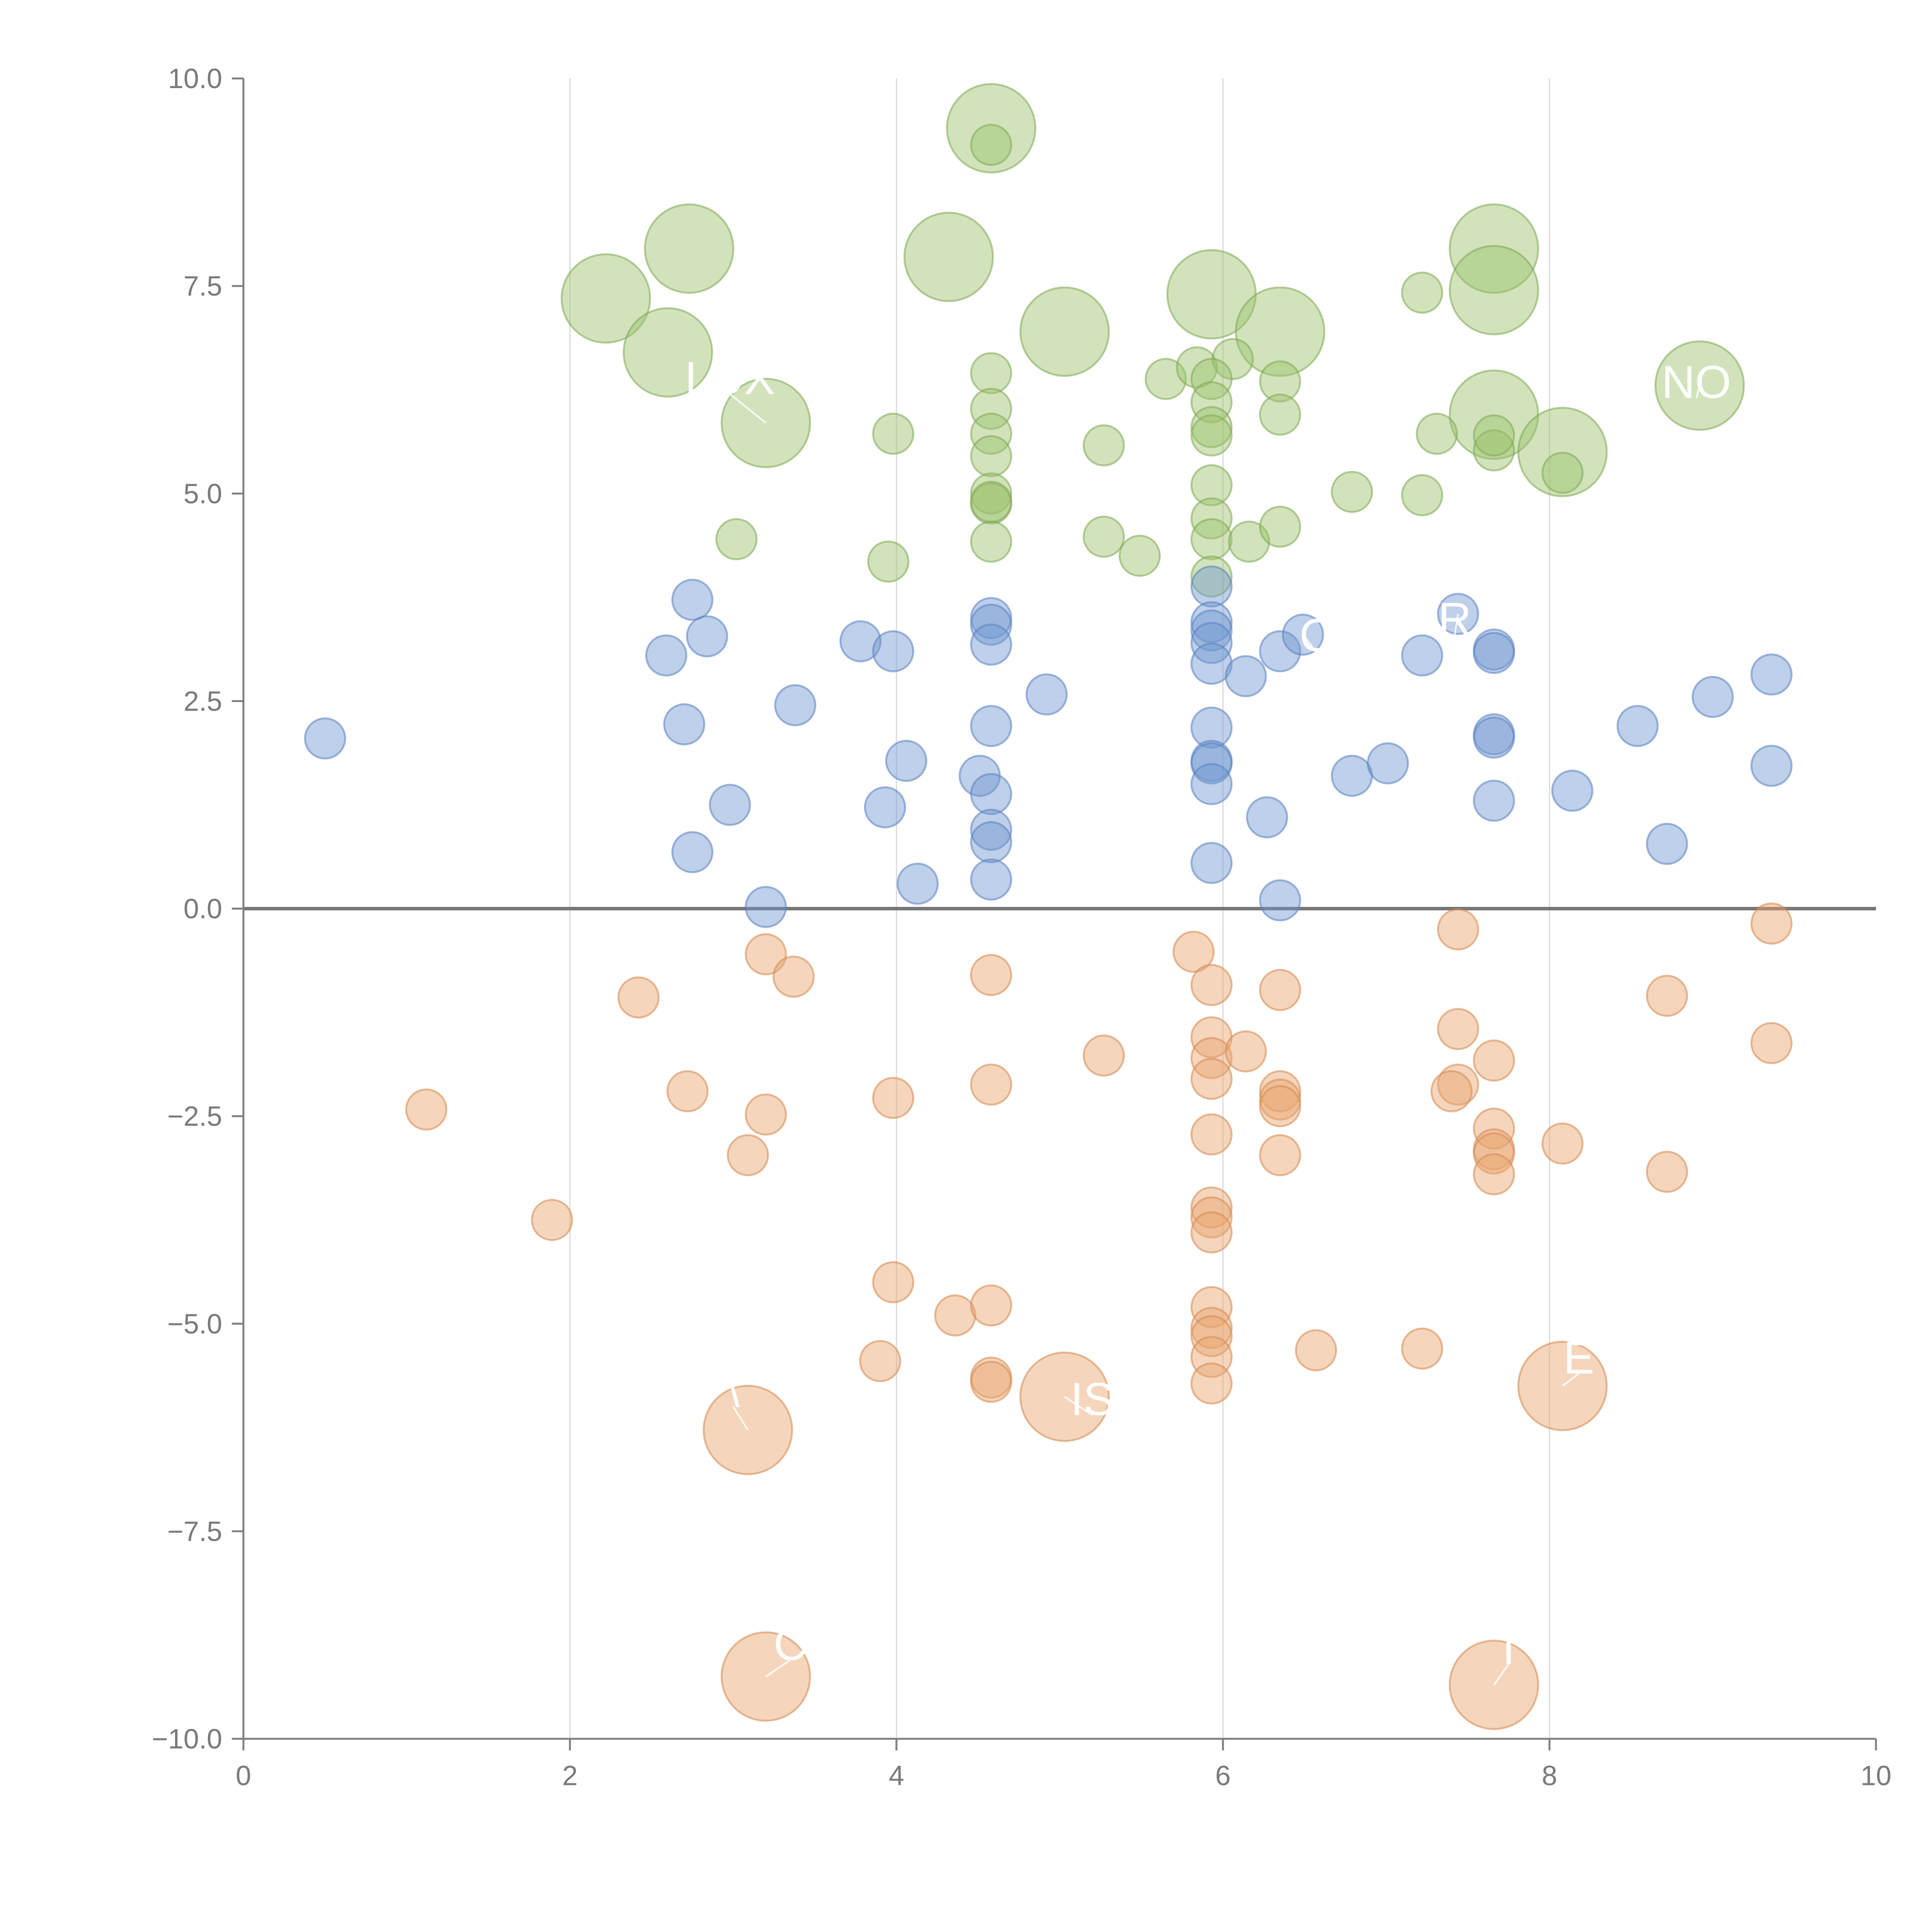 The image size is (1932, 1932). I want to click on y-tick-label-4: 0.0, so click(203, 910).